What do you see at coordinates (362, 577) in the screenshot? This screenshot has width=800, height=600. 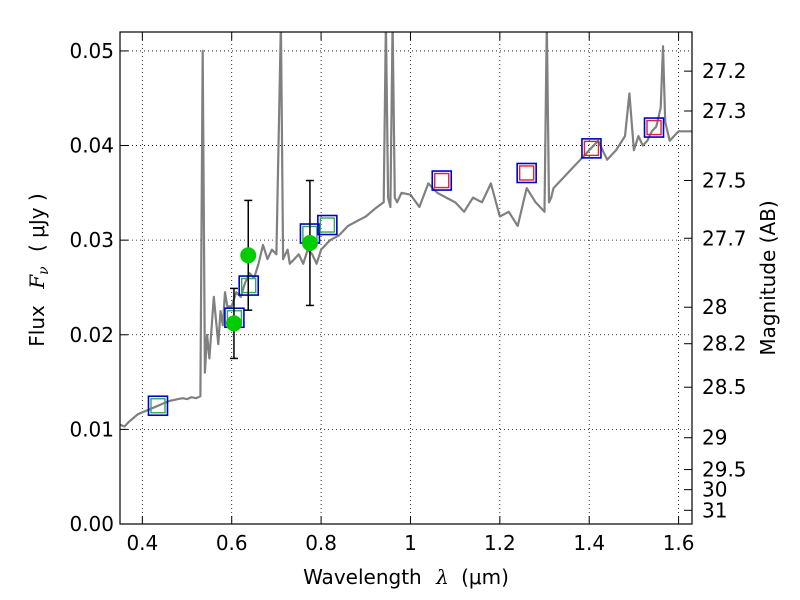 I see `x-axis-label-text: Wavelength` at bounding box center [362, 577].